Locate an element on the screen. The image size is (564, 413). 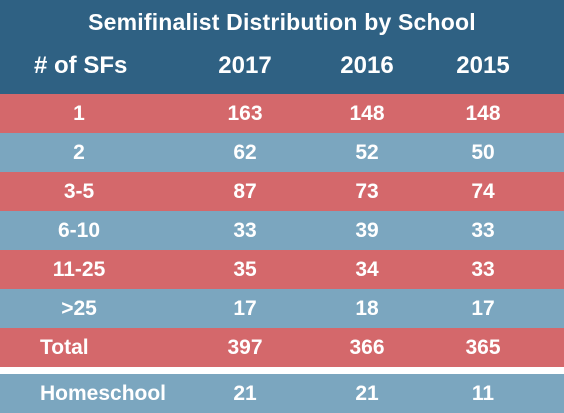
cell-2016: 21 is located at coordinates (367, 393).